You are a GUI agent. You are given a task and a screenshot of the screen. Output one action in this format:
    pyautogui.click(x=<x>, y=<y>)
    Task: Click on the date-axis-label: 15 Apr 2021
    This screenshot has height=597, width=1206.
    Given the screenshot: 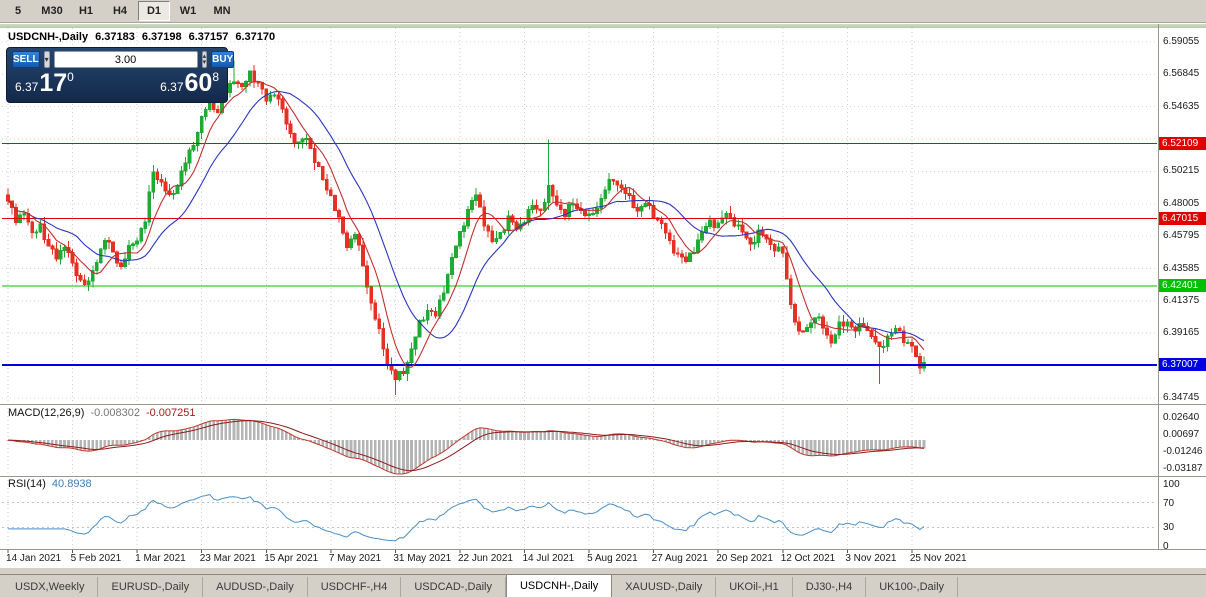 What is the action you would take?
    pyautogui.click(x=291, y=558)
    